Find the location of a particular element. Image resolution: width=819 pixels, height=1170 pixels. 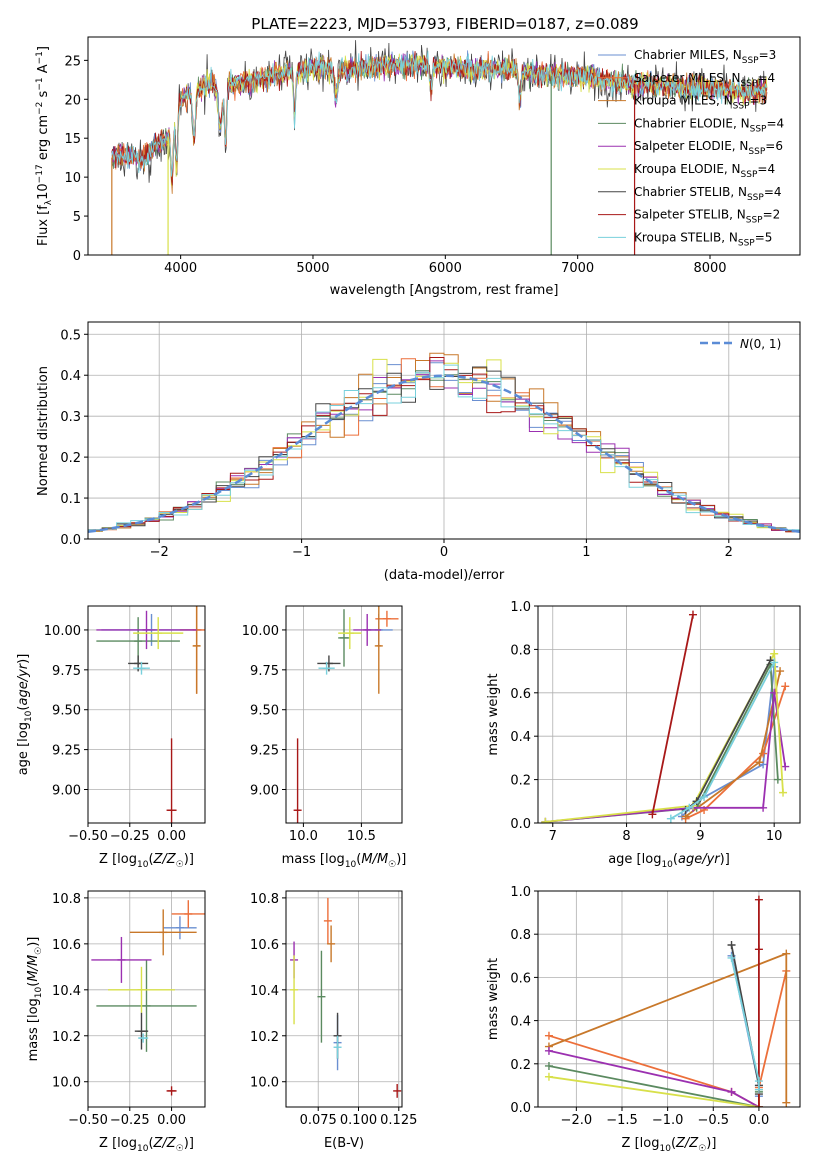

legend-entry-2: Kroupa MILES, NSSP=3 is located at coordinates (700, 103).